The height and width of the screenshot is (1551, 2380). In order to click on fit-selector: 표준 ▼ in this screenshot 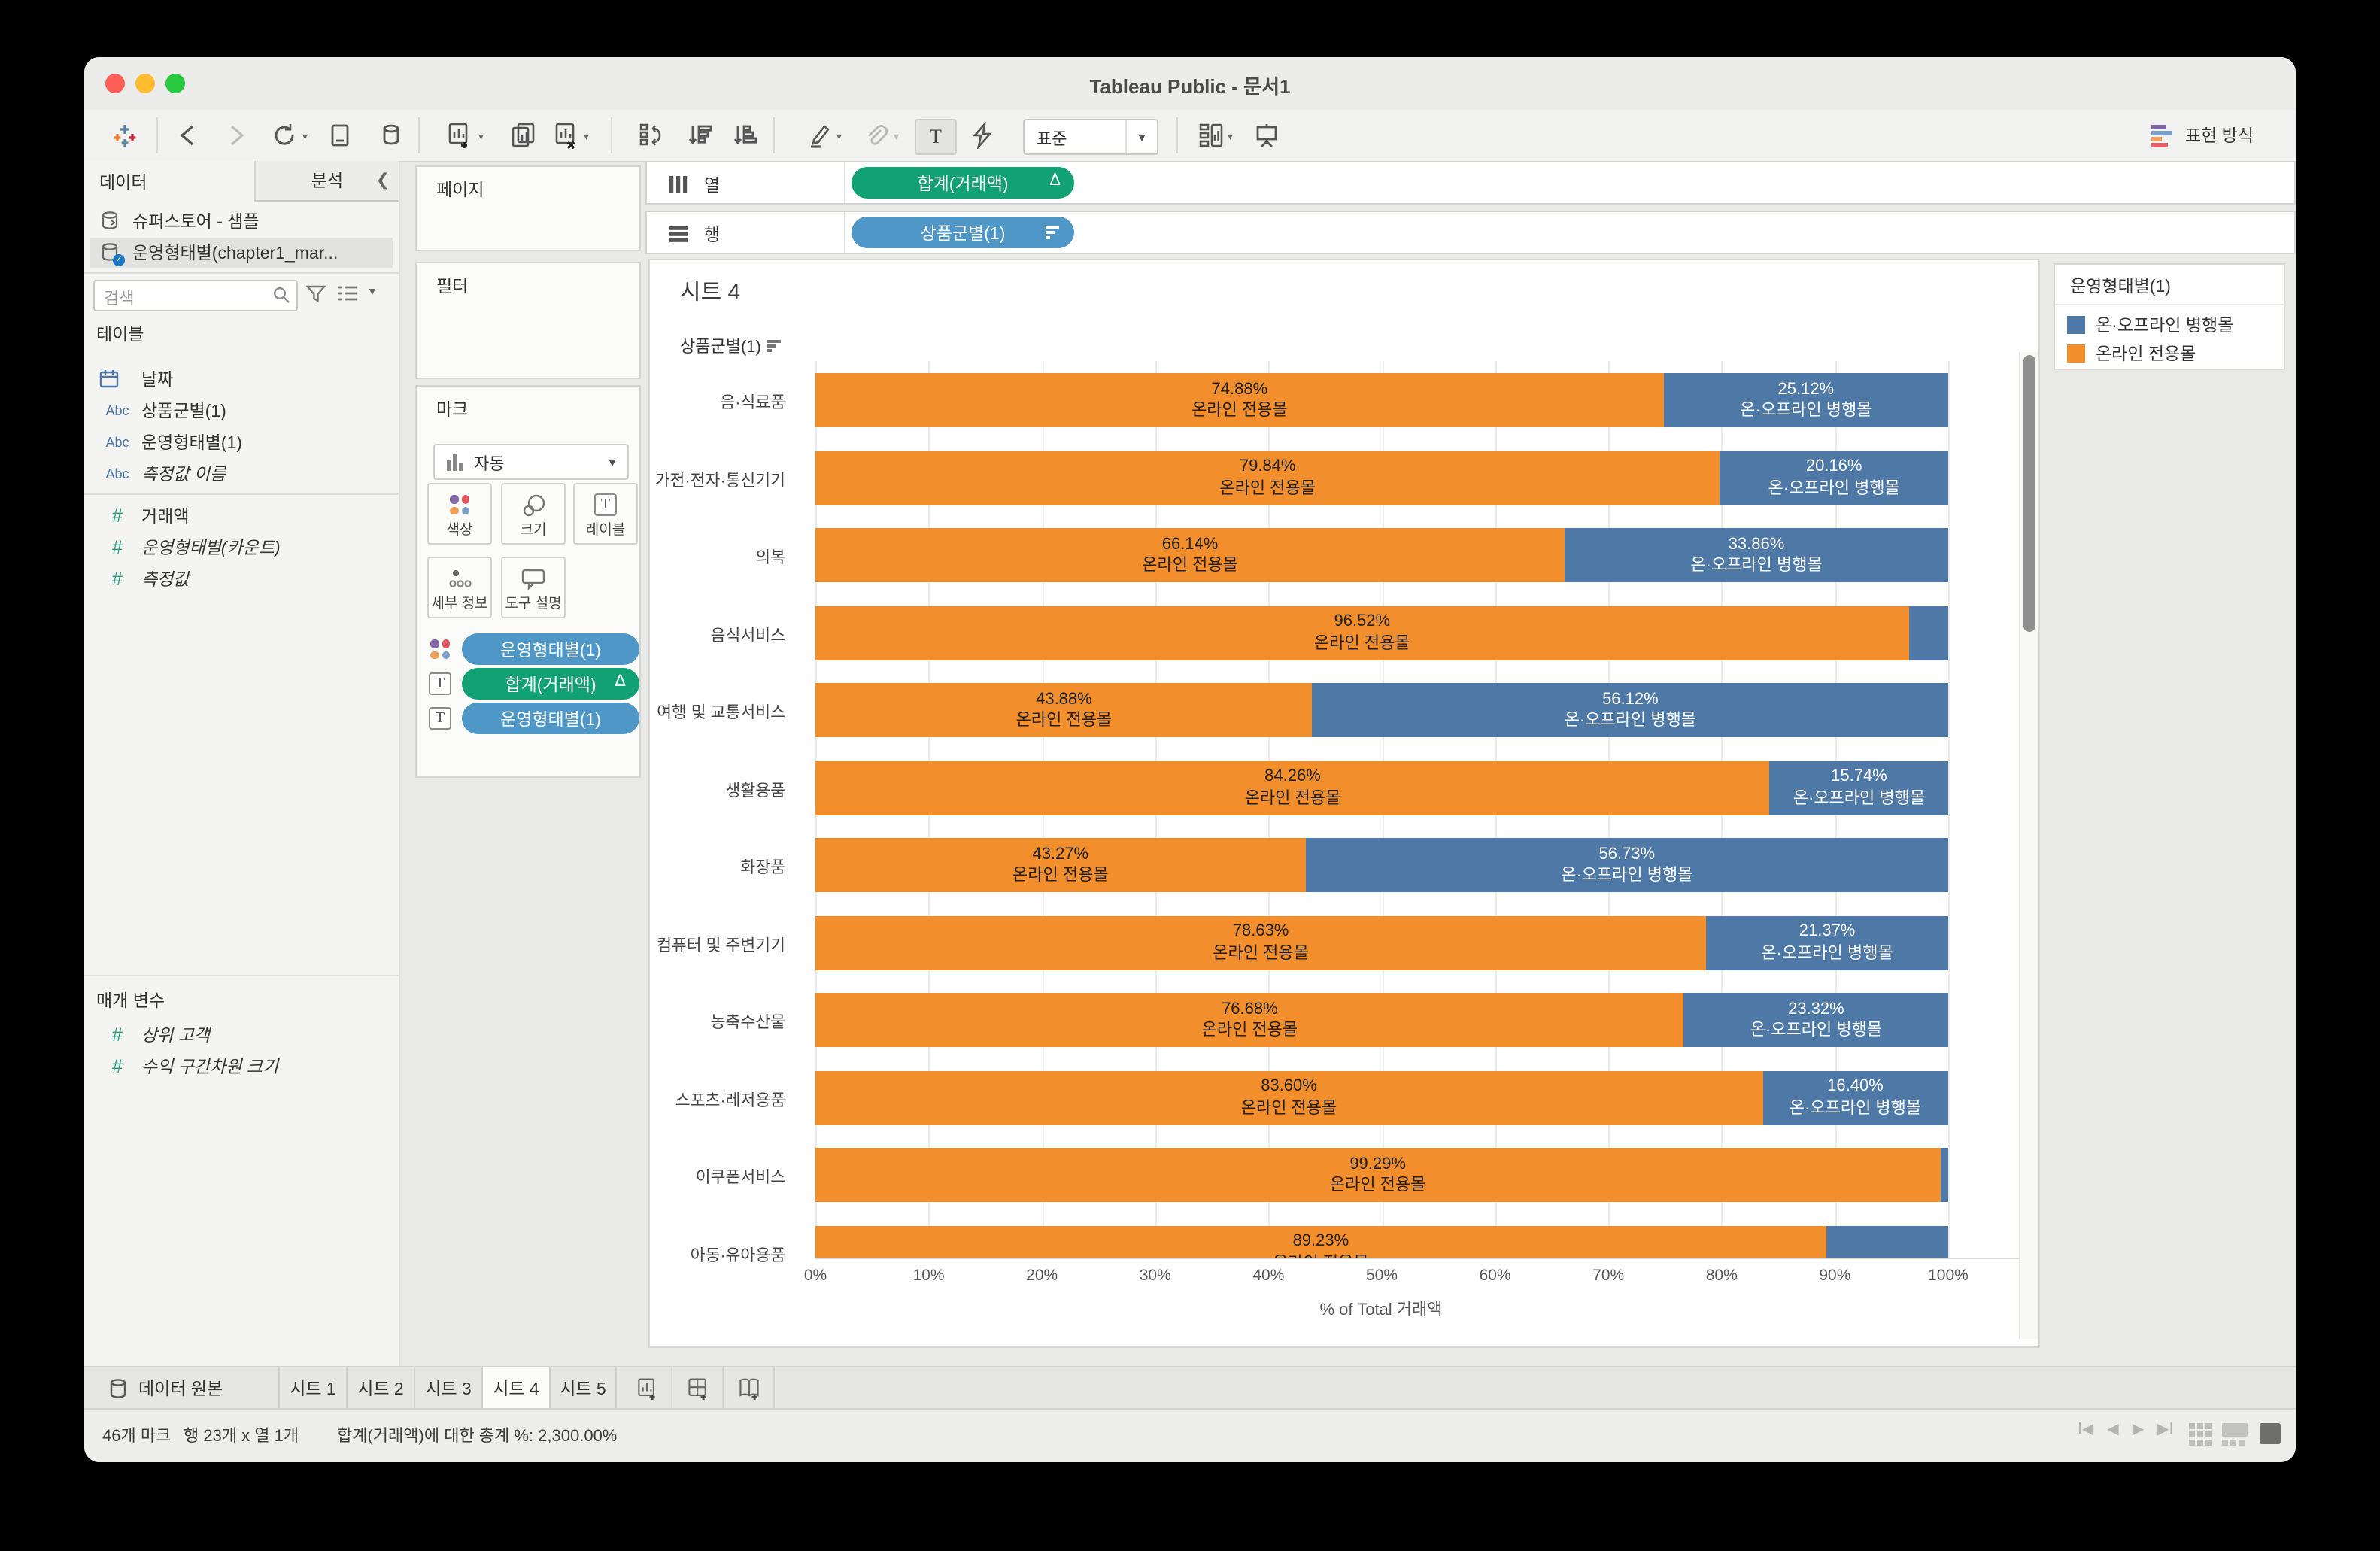, I will do `click(1090, 137)`.